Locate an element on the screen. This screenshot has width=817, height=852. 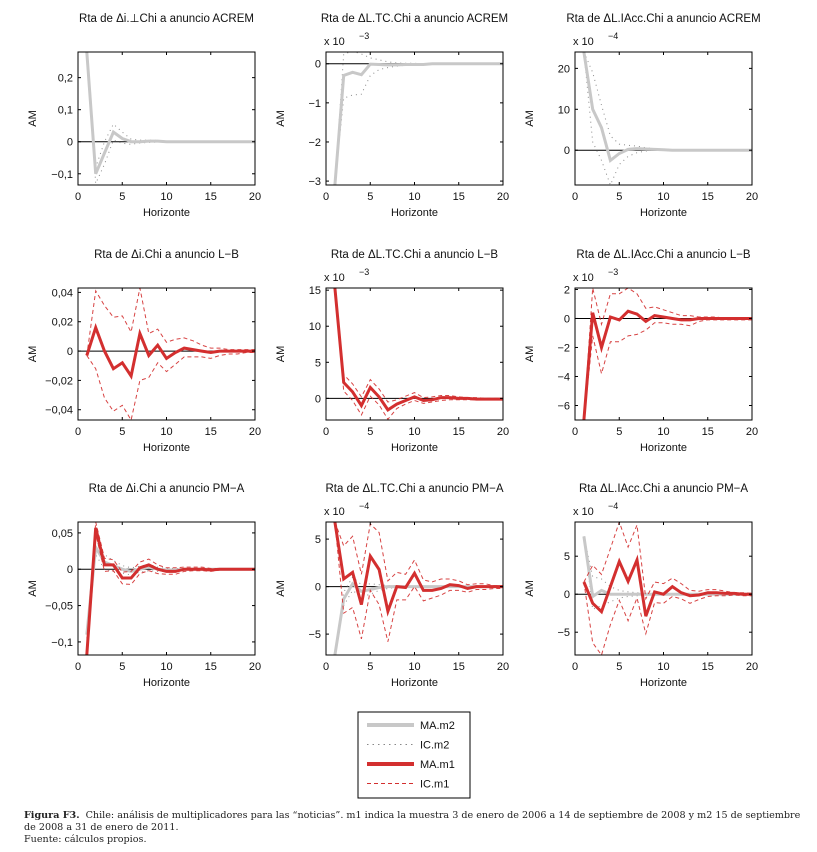
legend-label: IC.m2 is located at coordinates (434, 746).